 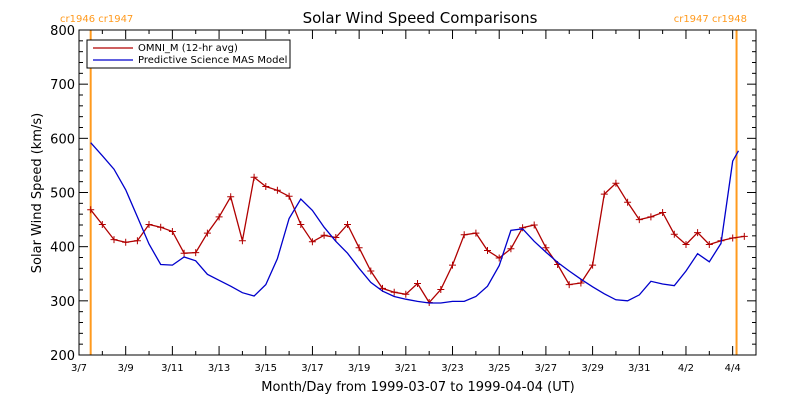 I want to click on carrington-labels: cr1946 cr1947 cr1947 cr1948, so click(x=403, y=19).